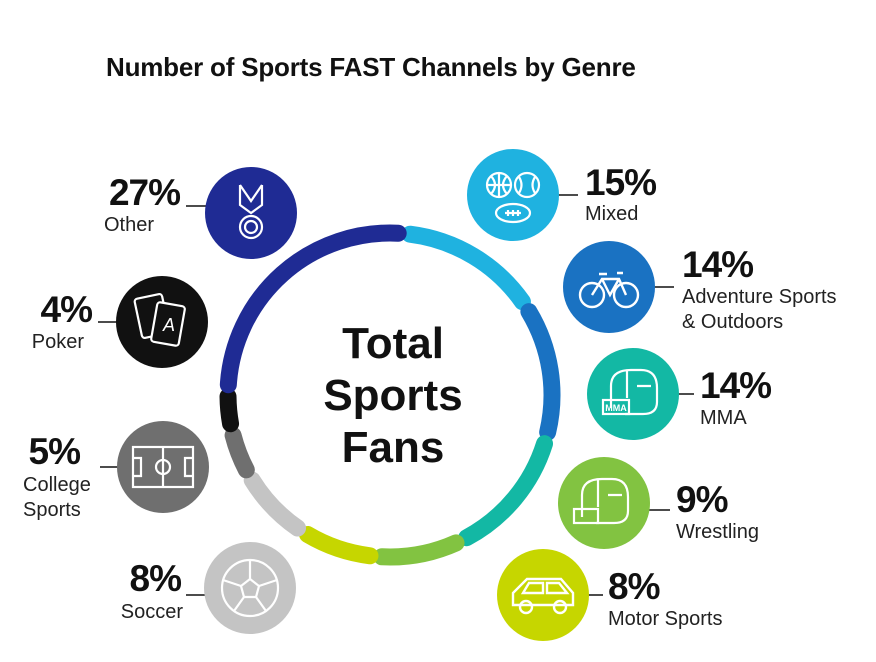 The image size is (876, 662). I want to click on sports-balls-icon, so click(513, 197).